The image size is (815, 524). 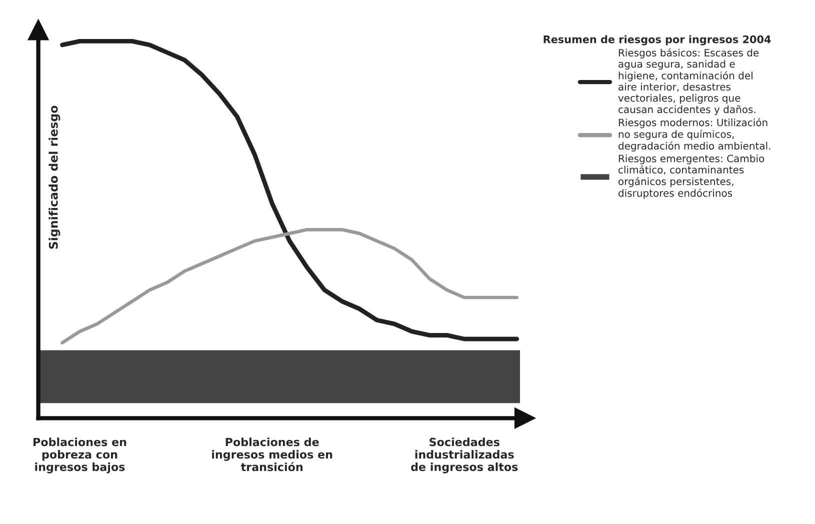 What do you see at coordinates (688, 82) in the screenshot?
I see `legend-label: Riesgos básicos: Escases de agua segura, sanidad e higiene, contaminación del aire interior, desastres vectoriales, peligros que causan accidentes y daños.` at bounding box center [688, 82].